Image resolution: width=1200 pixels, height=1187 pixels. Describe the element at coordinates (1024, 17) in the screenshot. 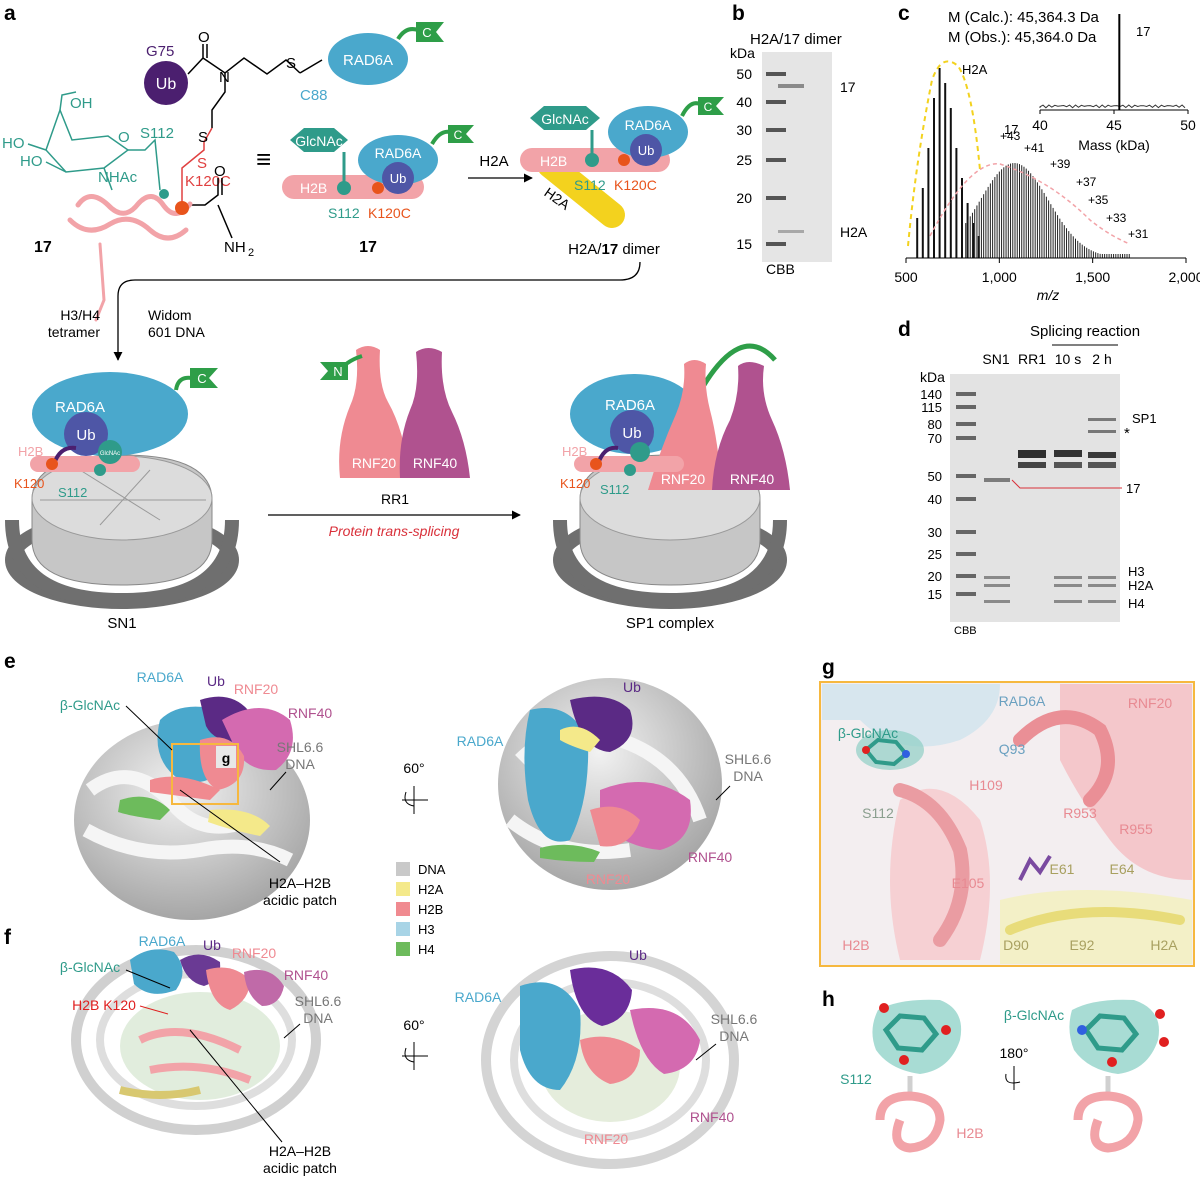

I see `ms-mcalc: M (Calc.): 45,364.3 Da` at that location.